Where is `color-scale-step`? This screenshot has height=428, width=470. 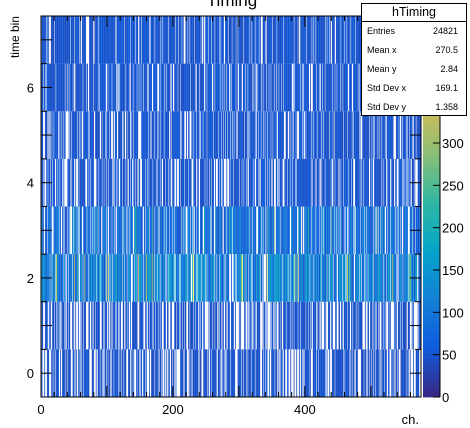
color-scale-step is located at coordinates (431, 153).